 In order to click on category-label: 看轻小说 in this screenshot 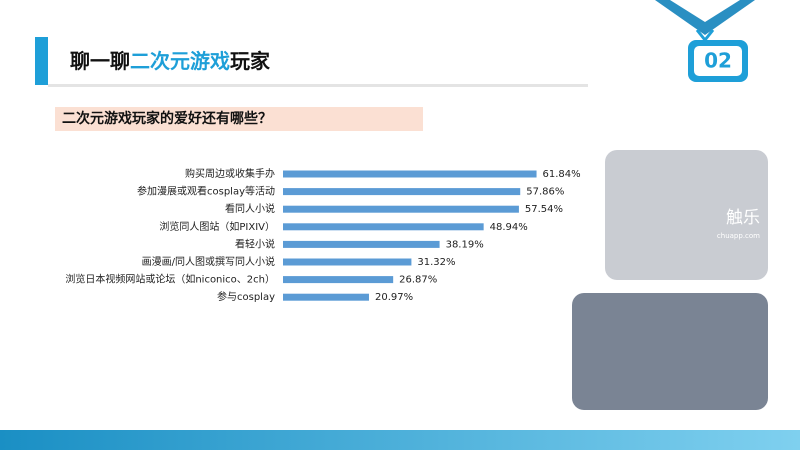, I will do `click(255, 243)`.